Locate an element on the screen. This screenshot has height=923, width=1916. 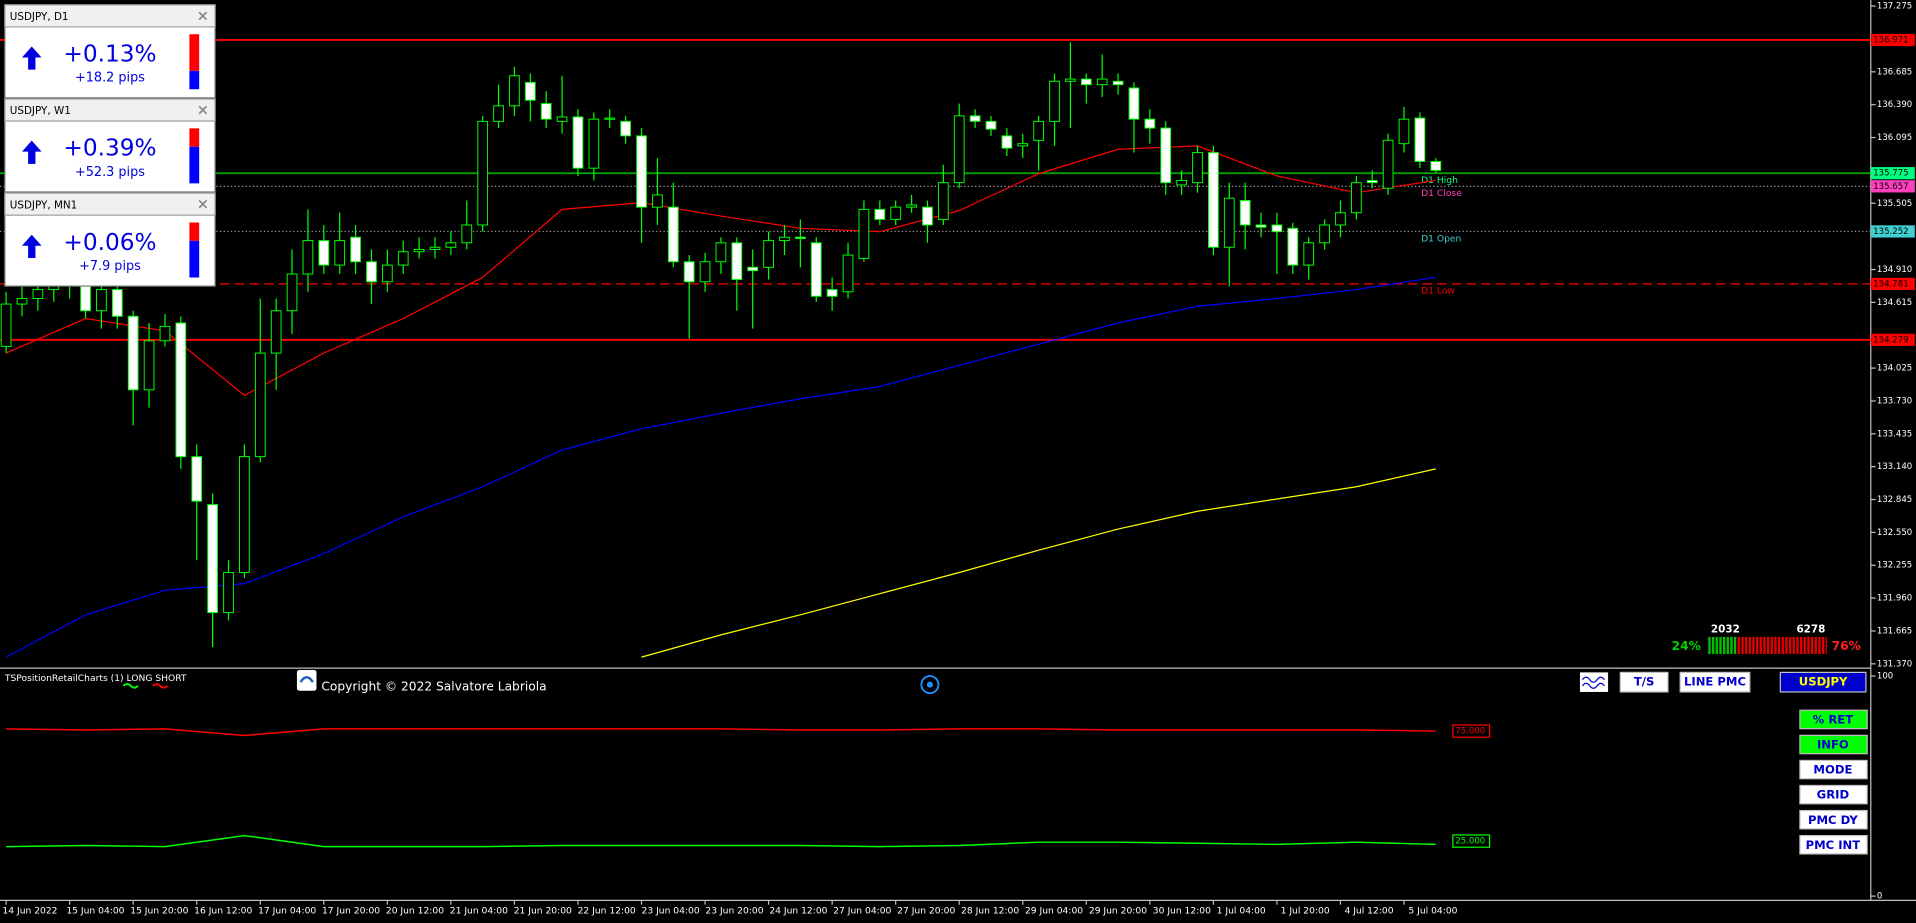
side-button-label: PMC INT is located at coordinates (1833, 845).